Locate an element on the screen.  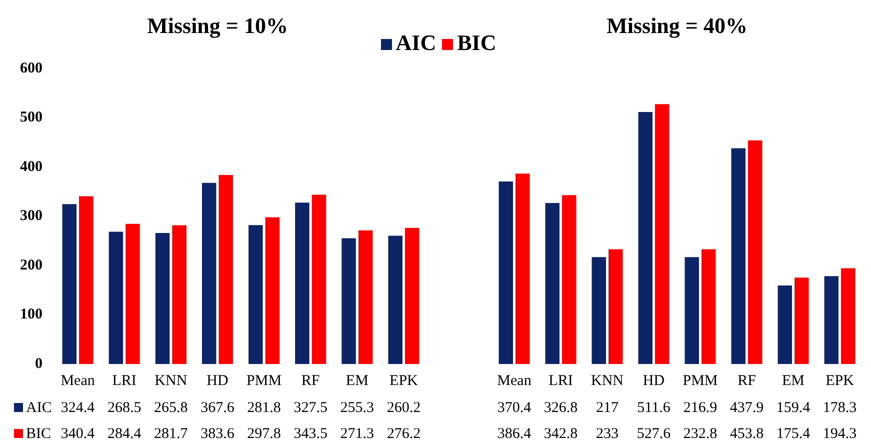
y-tick-label: 300 is located at coordinates (31, 216).